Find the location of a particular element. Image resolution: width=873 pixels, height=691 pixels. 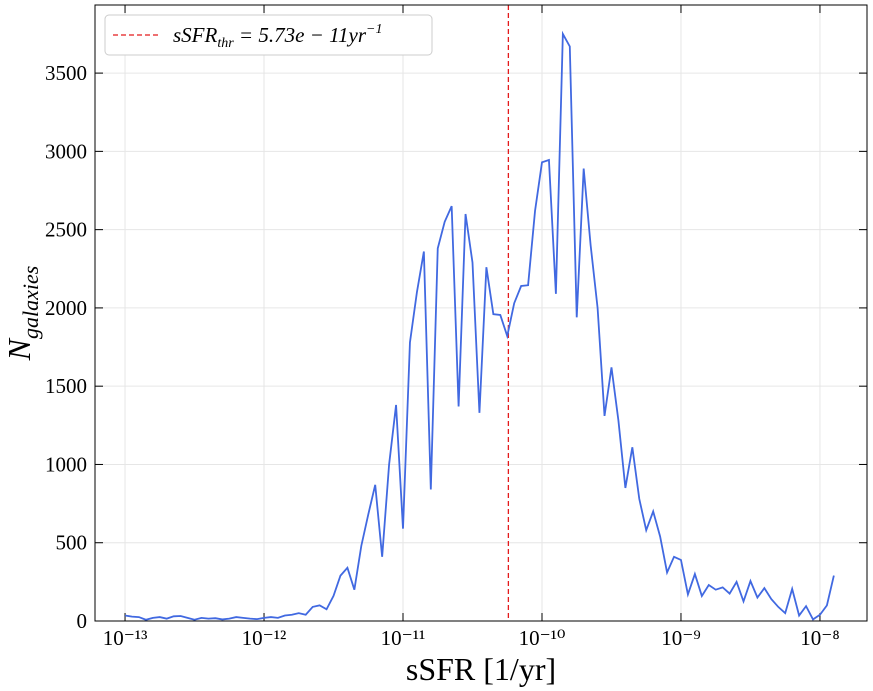

y-tick-label: 2500 is located at coordinates (66, 230).